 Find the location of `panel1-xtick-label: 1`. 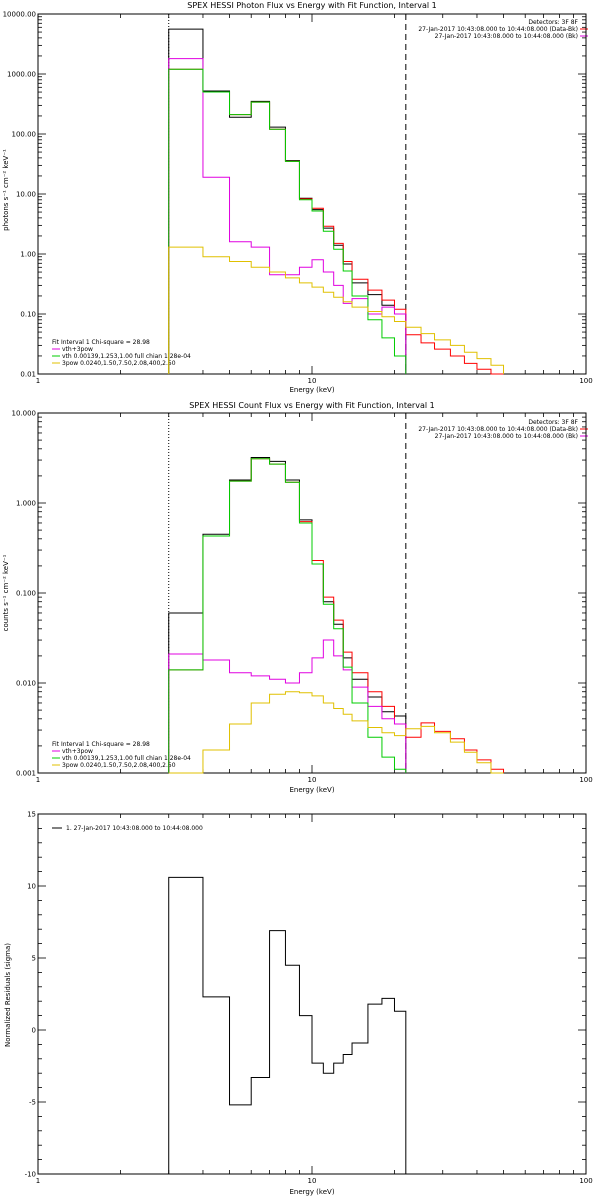

panel1-xtick-label: 1 is located at coordinates (38, 381).